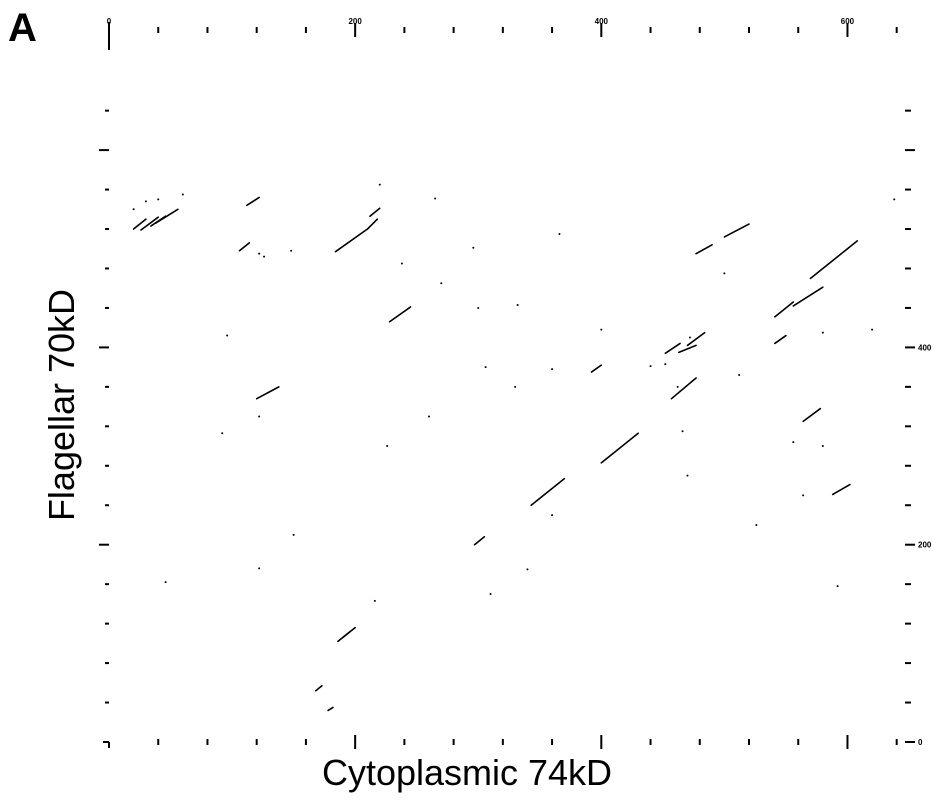  I want to click on x-tick-label: 400, so click(602, 21).